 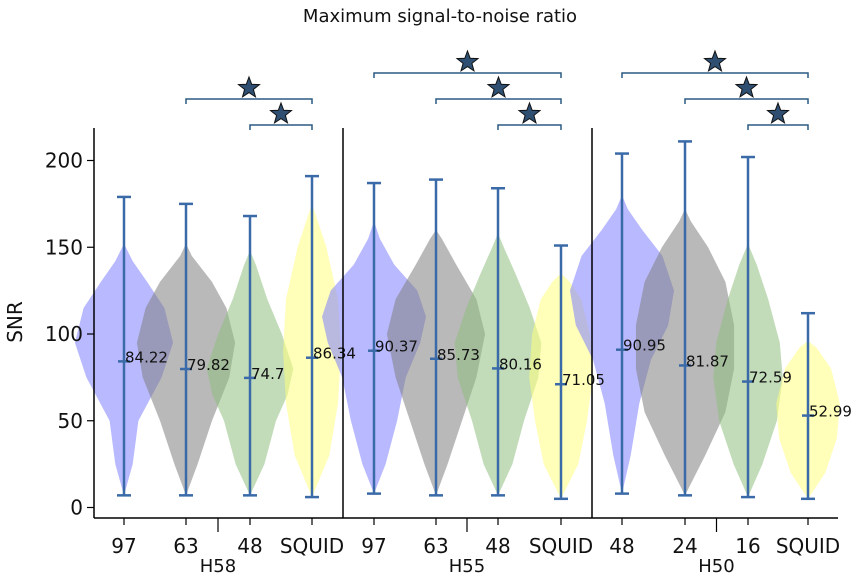 I want to click on chart-title: Maximum signal-to-noise ratio, so click(x=440, y=16).